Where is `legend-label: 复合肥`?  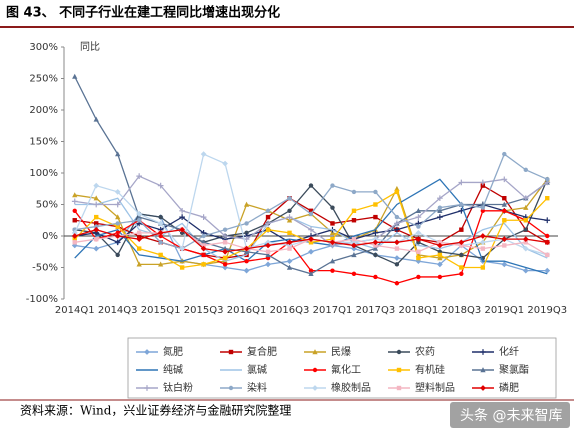
legend-label: 复合肥 is located at coordinates (262, 351).